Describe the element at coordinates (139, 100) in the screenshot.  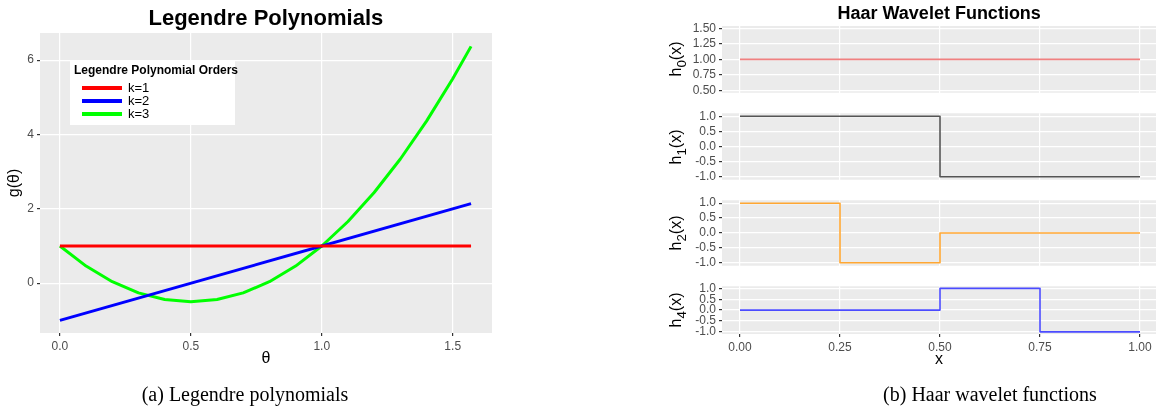
I see `legend-label: k=2` at that location.